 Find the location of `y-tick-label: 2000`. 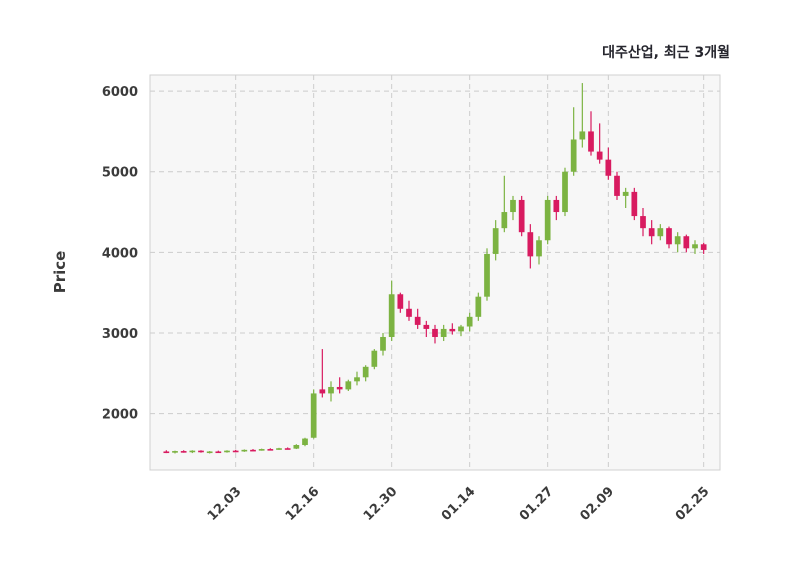

y-tick-label: 2000 is located at coordinates (120, 415).